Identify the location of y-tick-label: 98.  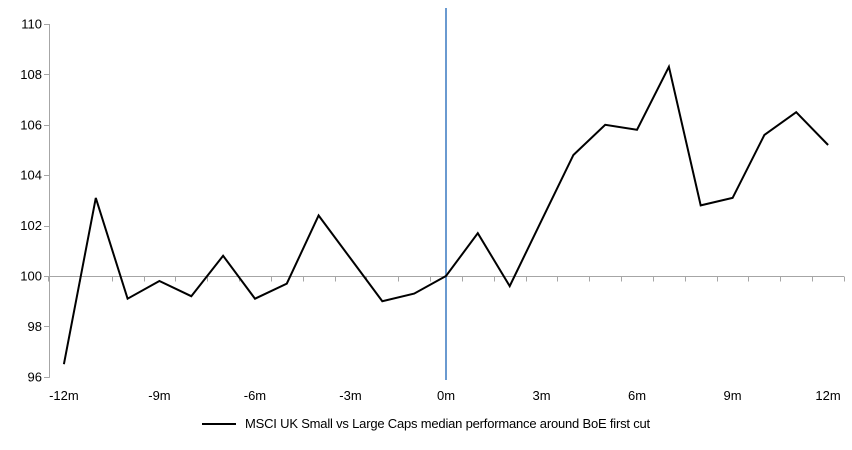
(35, 326).